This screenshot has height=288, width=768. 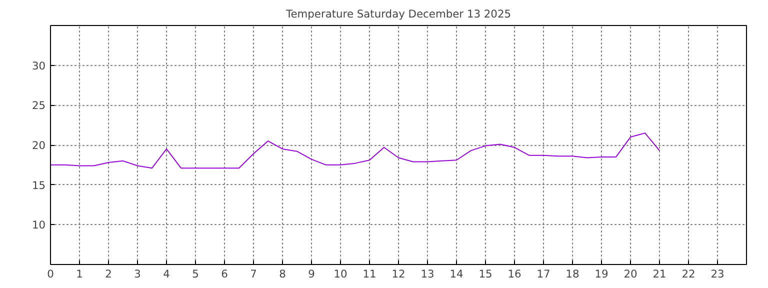 What do you see at coordinates (39, 145) in the screenshot?
I see `y-tick-label: 20` at bounding box center [39, 145].